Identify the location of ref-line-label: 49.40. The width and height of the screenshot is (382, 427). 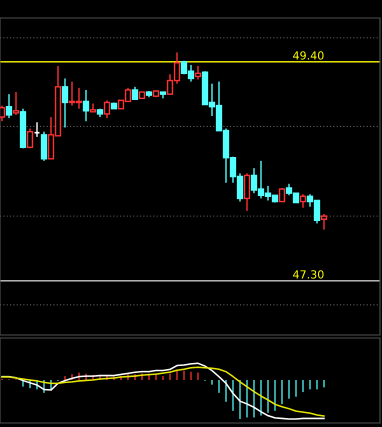
(308, 55).